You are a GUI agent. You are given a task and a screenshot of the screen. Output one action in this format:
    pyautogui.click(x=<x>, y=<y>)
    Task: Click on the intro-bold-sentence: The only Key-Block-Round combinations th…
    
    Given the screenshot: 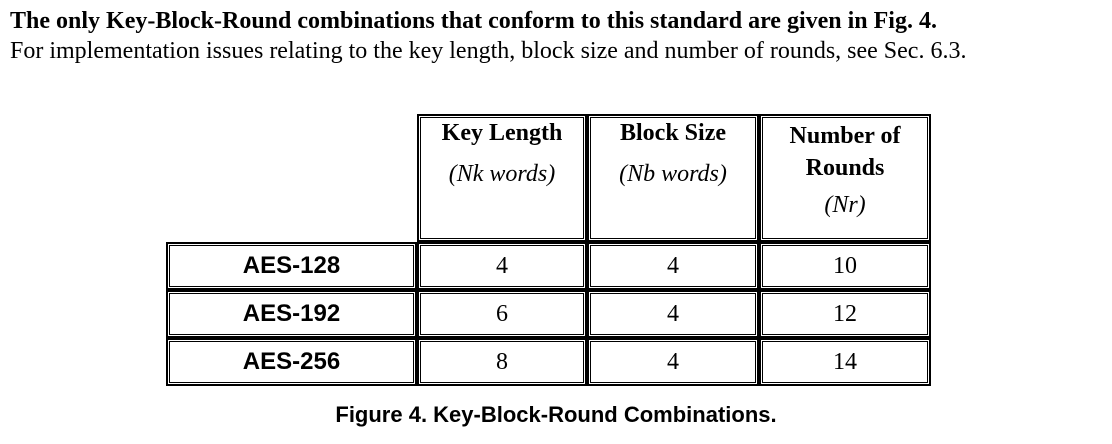 What is the action you would take?
    pyautogui.click(x=473, y=21)
    